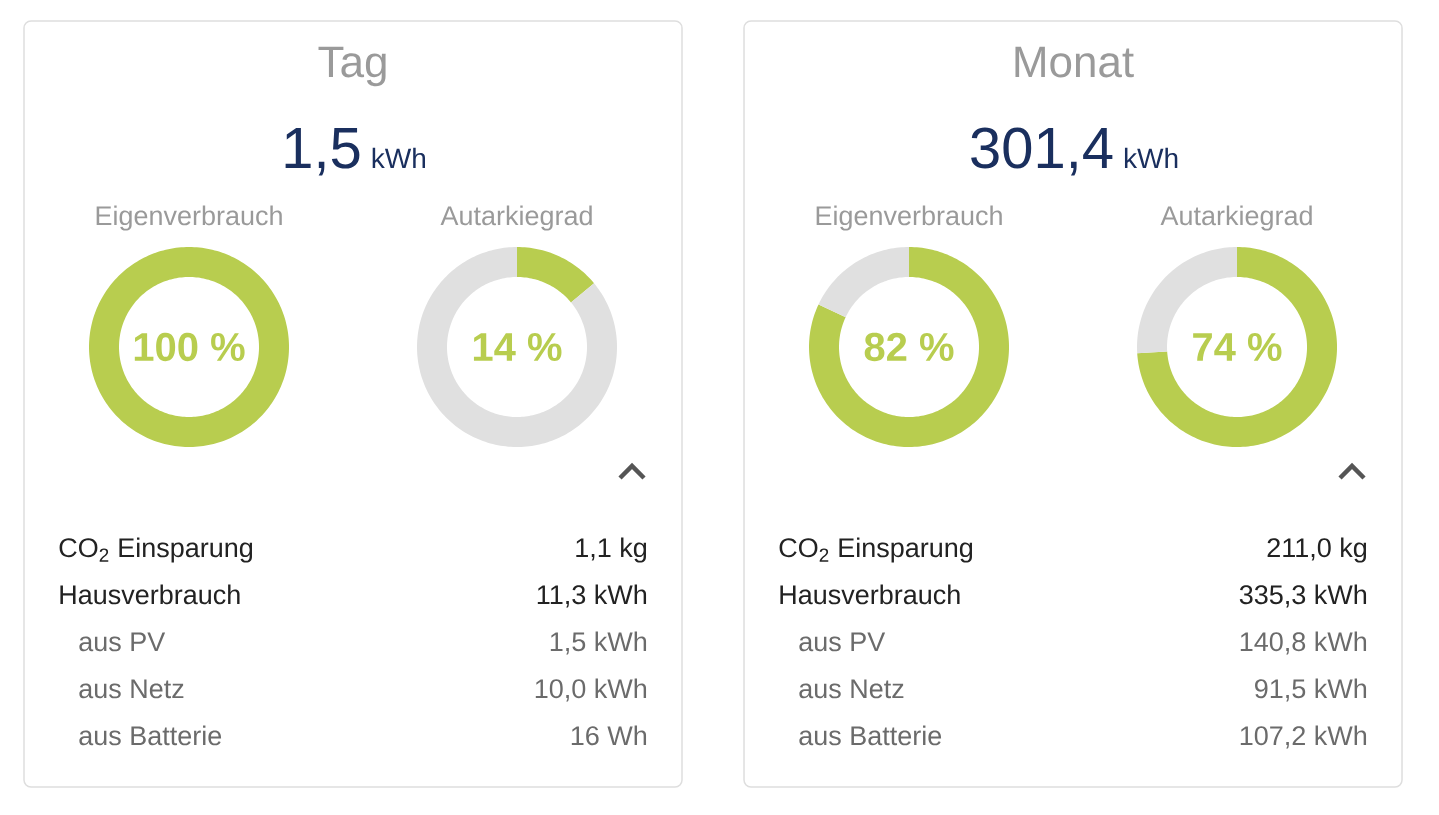  What do you see at coordinates (1237, 347) in the screenshot?
I see `text: 74 %` at bounding box center [1237, 347].